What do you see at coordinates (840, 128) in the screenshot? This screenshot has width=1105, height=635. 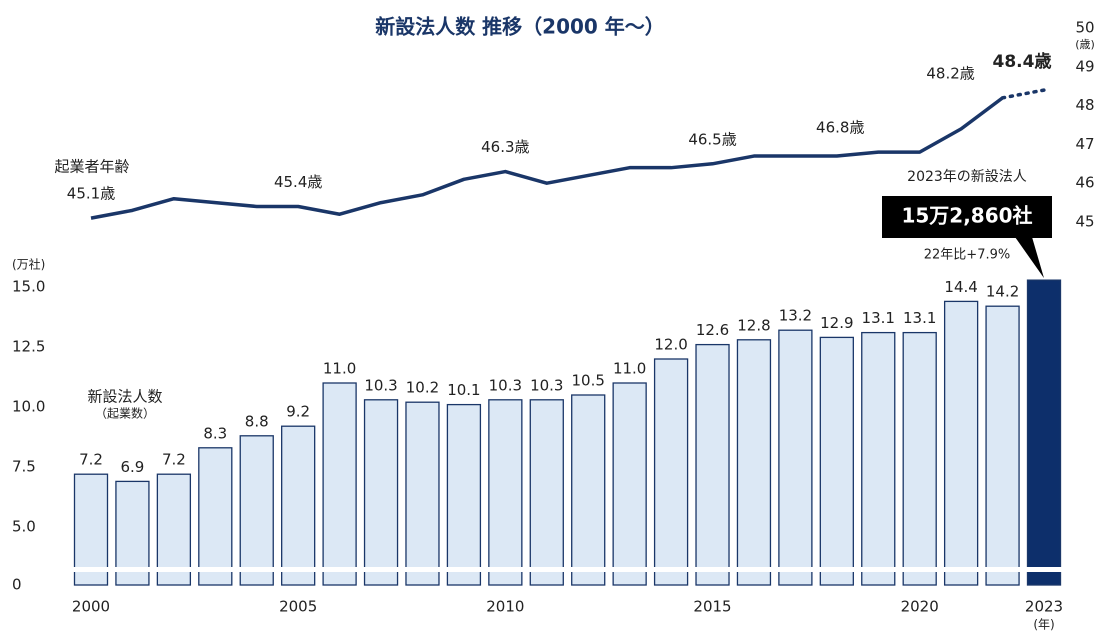 I see `line-value-label: 46.8歳` at bounding box center [840, 128].